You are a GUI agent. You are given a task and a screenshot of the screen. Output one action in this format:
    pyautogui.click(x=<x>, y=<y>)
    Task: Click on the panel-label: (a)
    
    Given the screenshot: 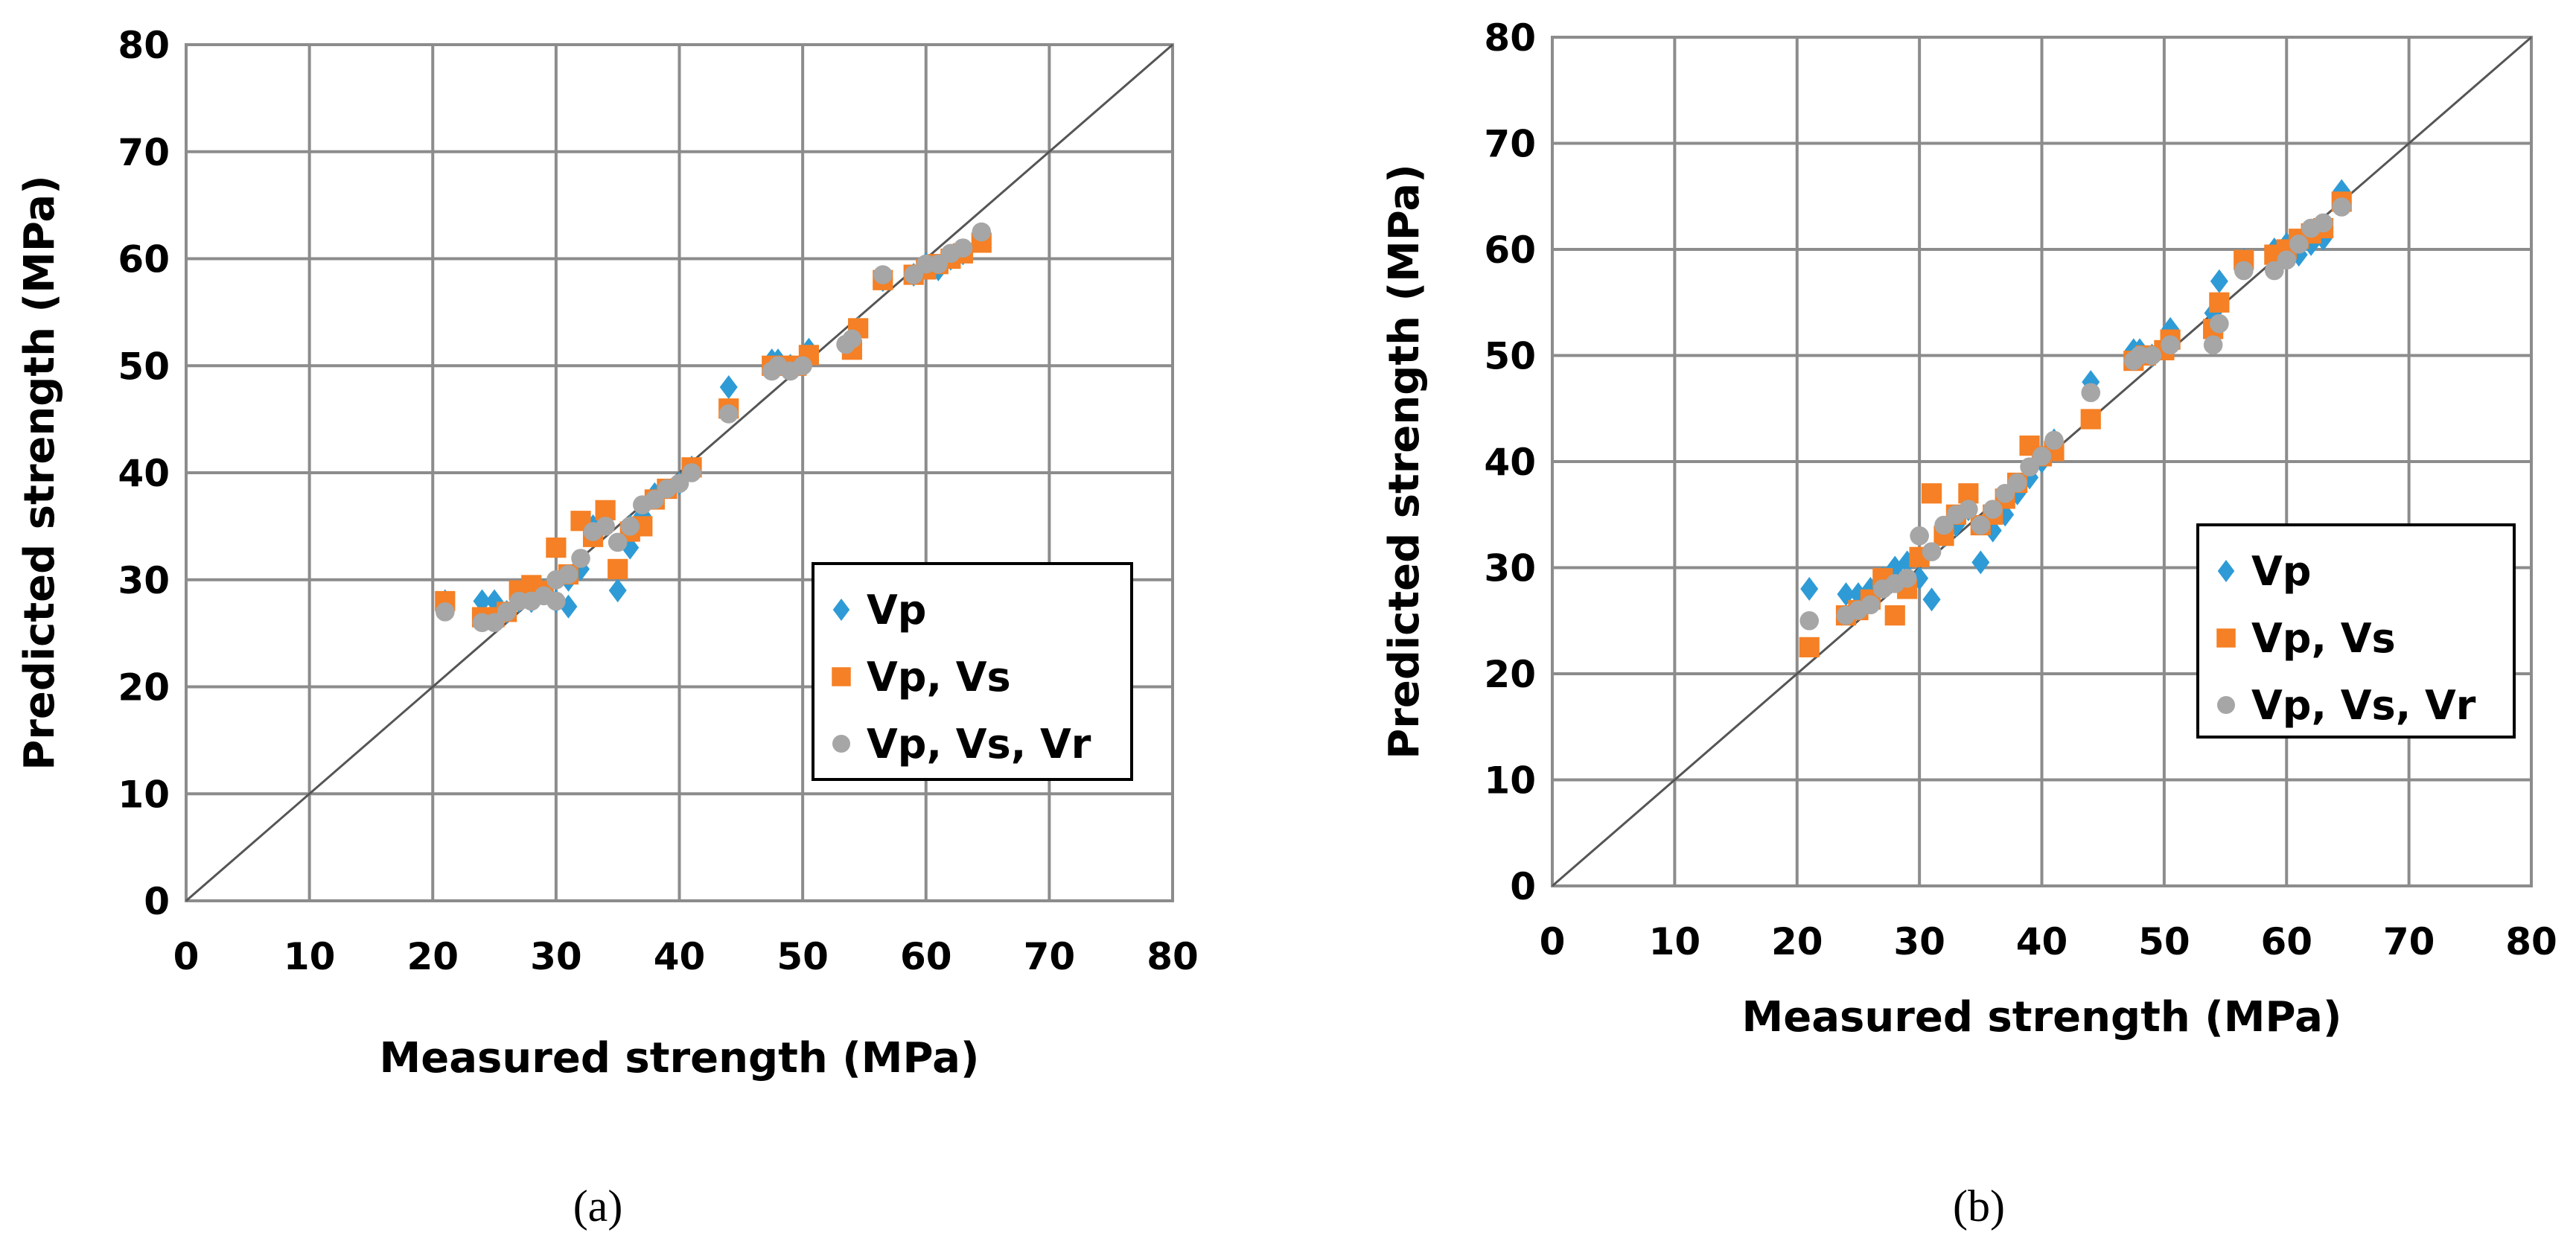 What is the action you would take?
    pyautogui.click(x=598, y=1206)
    